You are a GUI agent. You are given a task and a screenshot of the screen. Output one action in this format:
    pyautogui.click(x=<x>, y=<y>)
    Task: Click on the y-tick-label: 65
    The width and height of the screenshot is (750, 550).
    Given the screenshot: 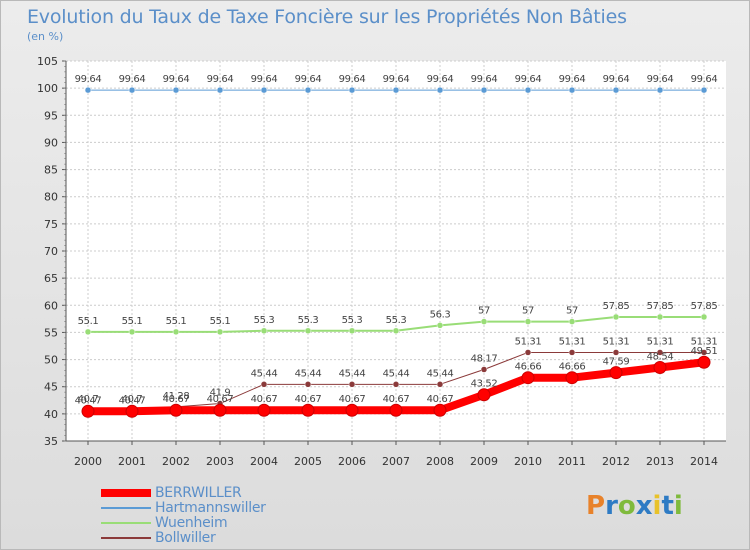 What is the action you would take?
    pyautogui.click(x=51, y=278)
    